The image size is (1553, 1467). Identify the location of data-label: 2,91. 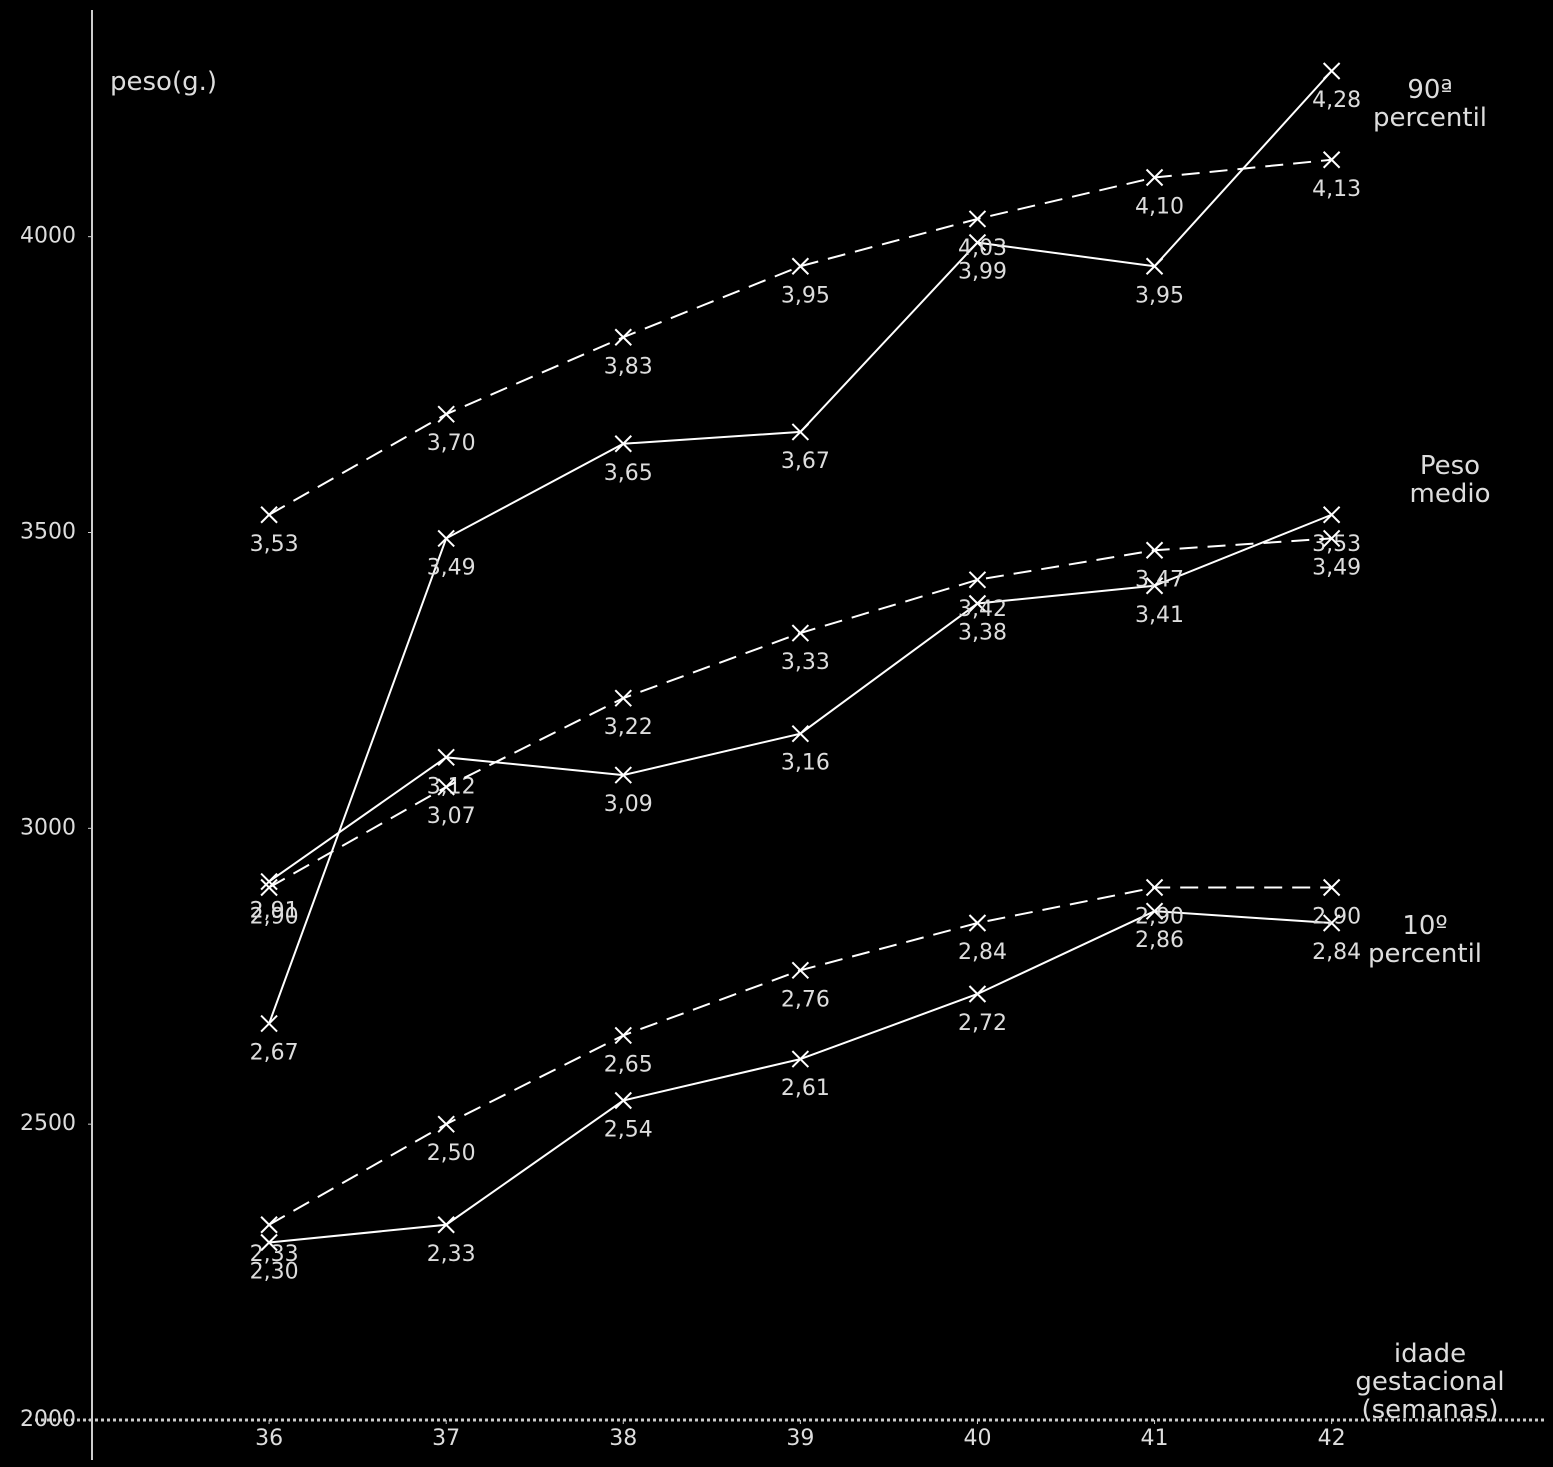
(274, 911).